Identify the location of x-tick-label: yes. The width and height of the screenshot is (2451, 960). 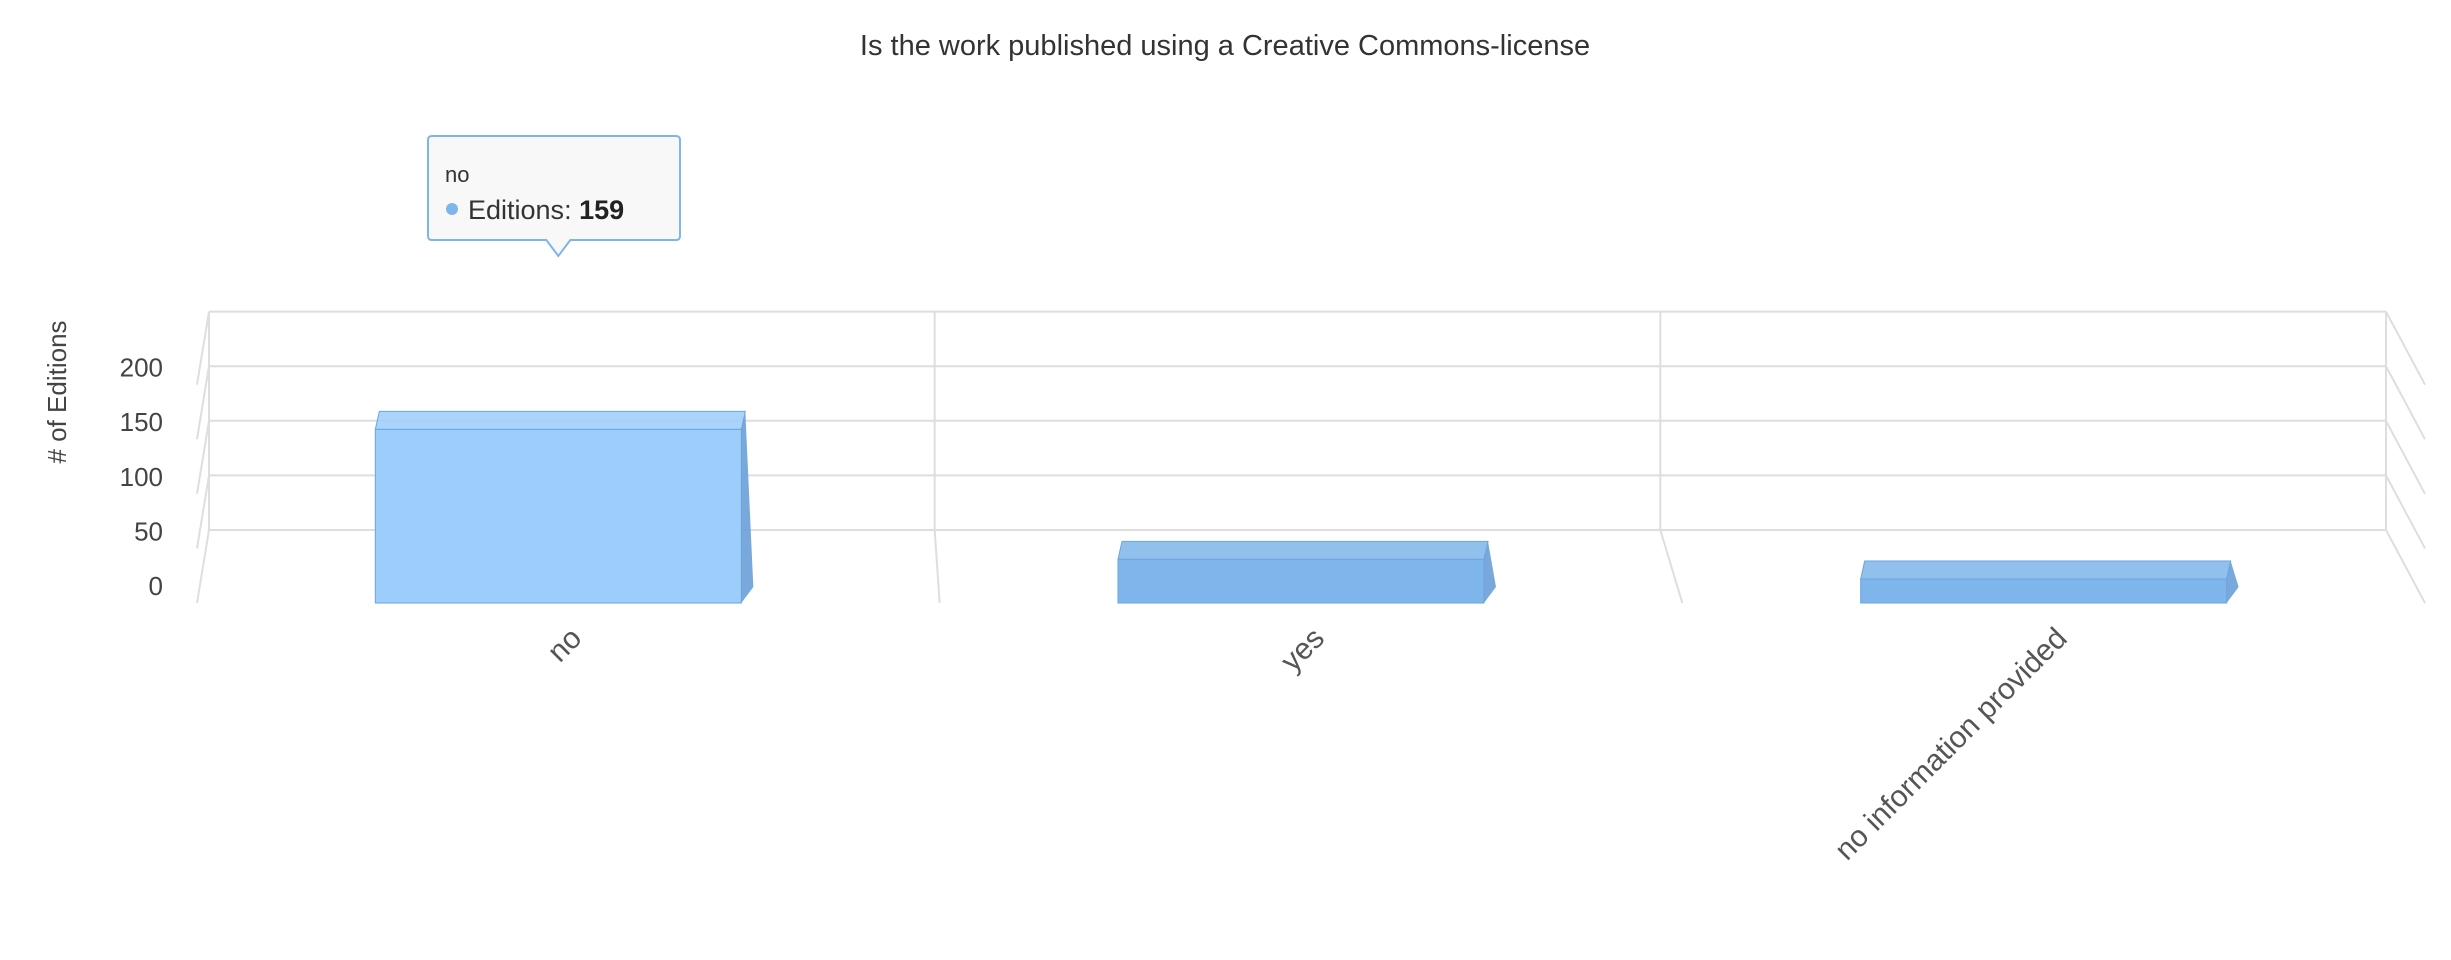
(1303, 650).